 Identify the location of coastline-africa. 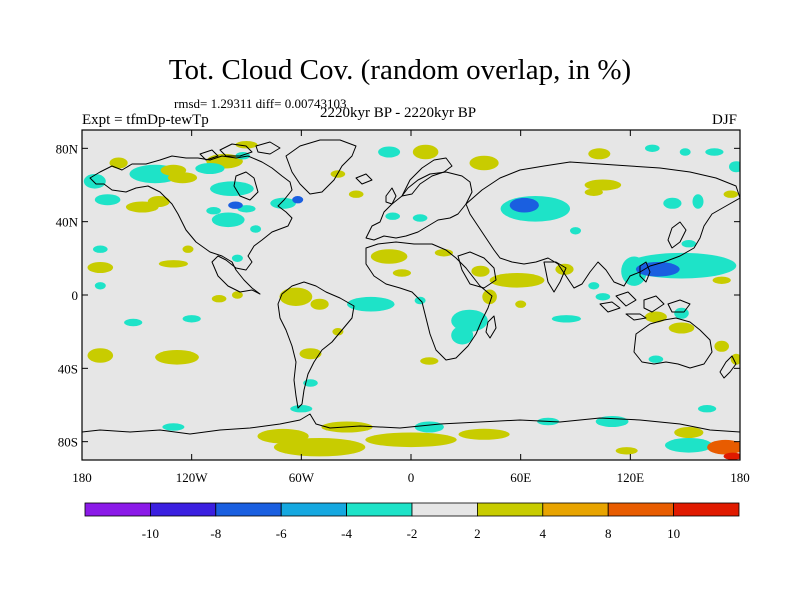
(429, 301).